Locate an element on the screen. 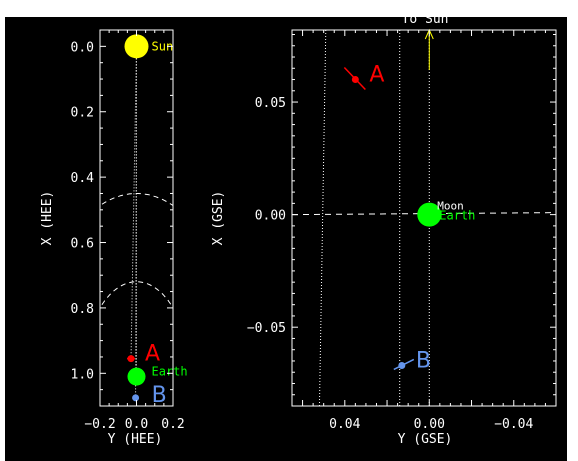  gse-moon-label: Moon is located at coordinates (450, 206).